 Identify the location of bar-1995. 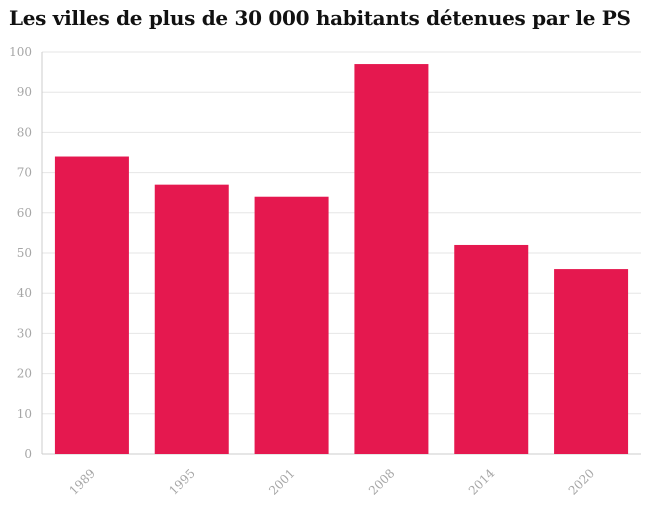
(191, 319).